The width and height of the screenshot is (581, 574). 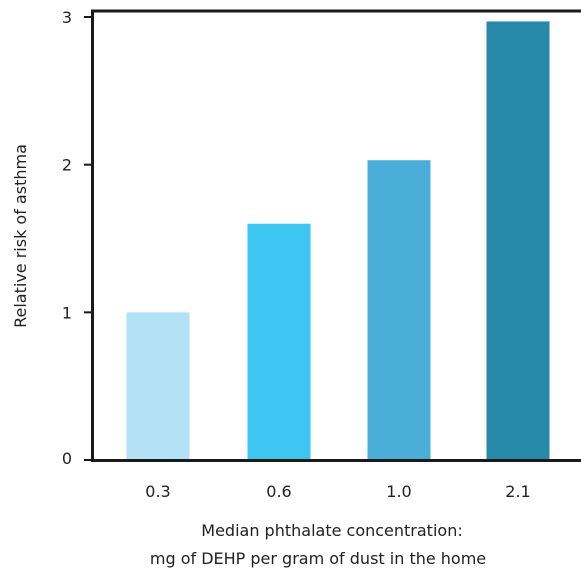 I want to click on x-tick-label: 0.3, so click(x=157, y=491).